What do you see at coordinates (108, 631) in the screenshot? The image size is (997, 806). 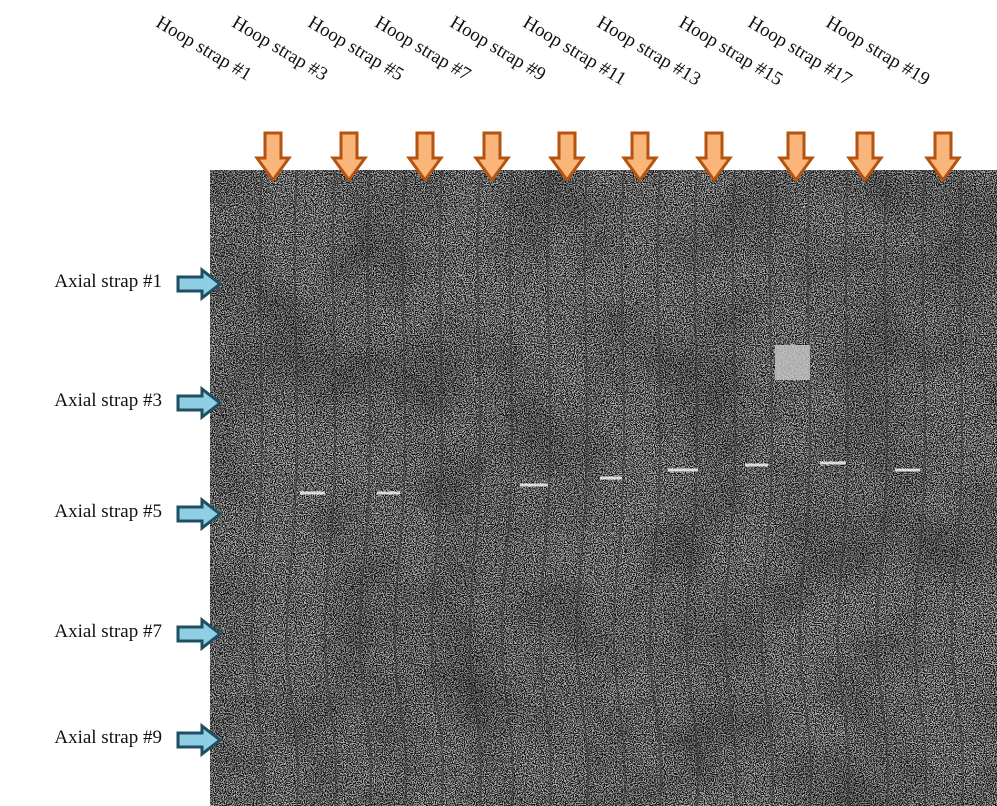 I see `axial-strap-label: Axial strap #7` at bounding box center [108, 631].